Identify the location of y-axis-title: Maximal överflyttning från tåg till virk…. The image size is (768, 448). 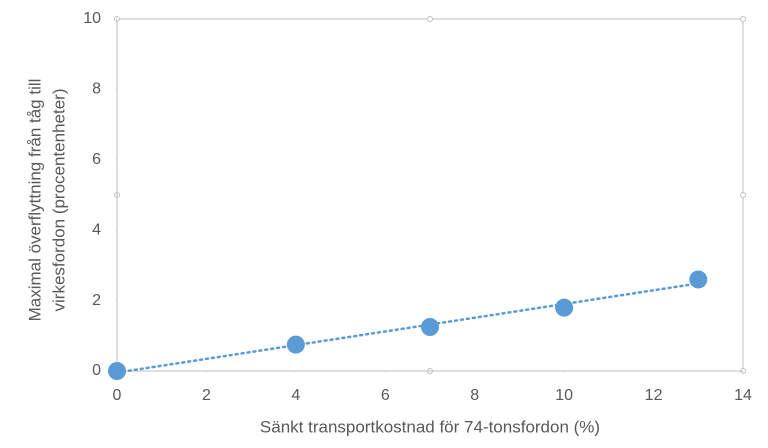
(46, 200).